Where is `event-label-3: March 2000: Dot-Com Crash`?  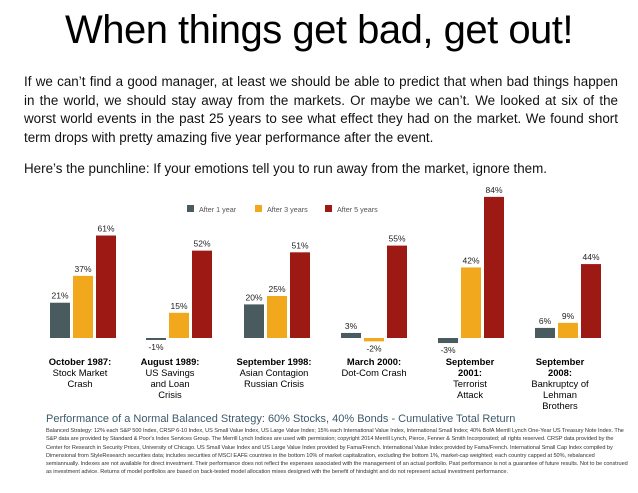 event-label-3: March 2000: Dot-Com Crash is located at coordinates (374, 367).